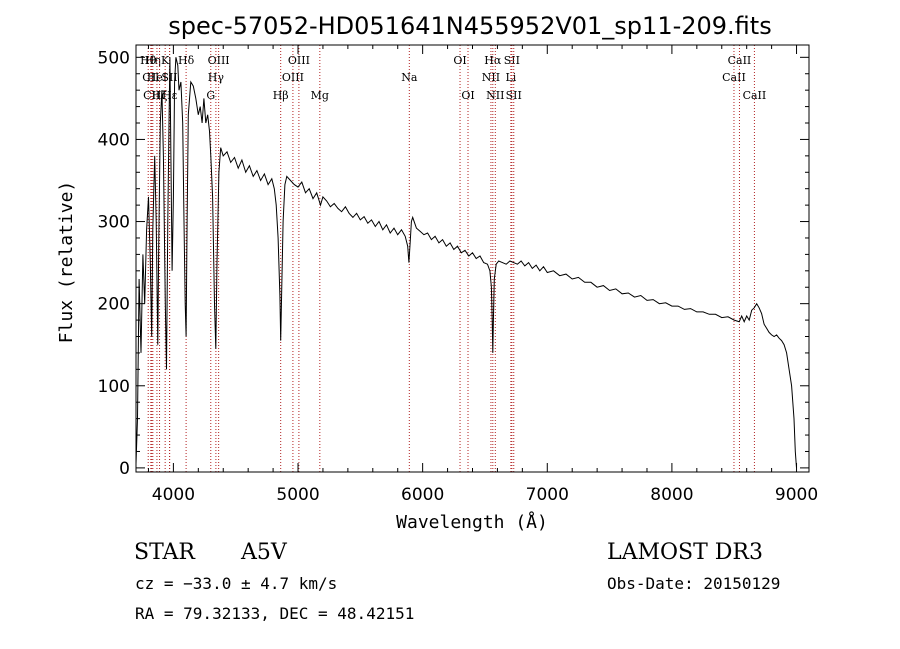 The width and height of the screenshot is (900, 649). I want to click on spectral-subclass: A5V, so click(264, 552).